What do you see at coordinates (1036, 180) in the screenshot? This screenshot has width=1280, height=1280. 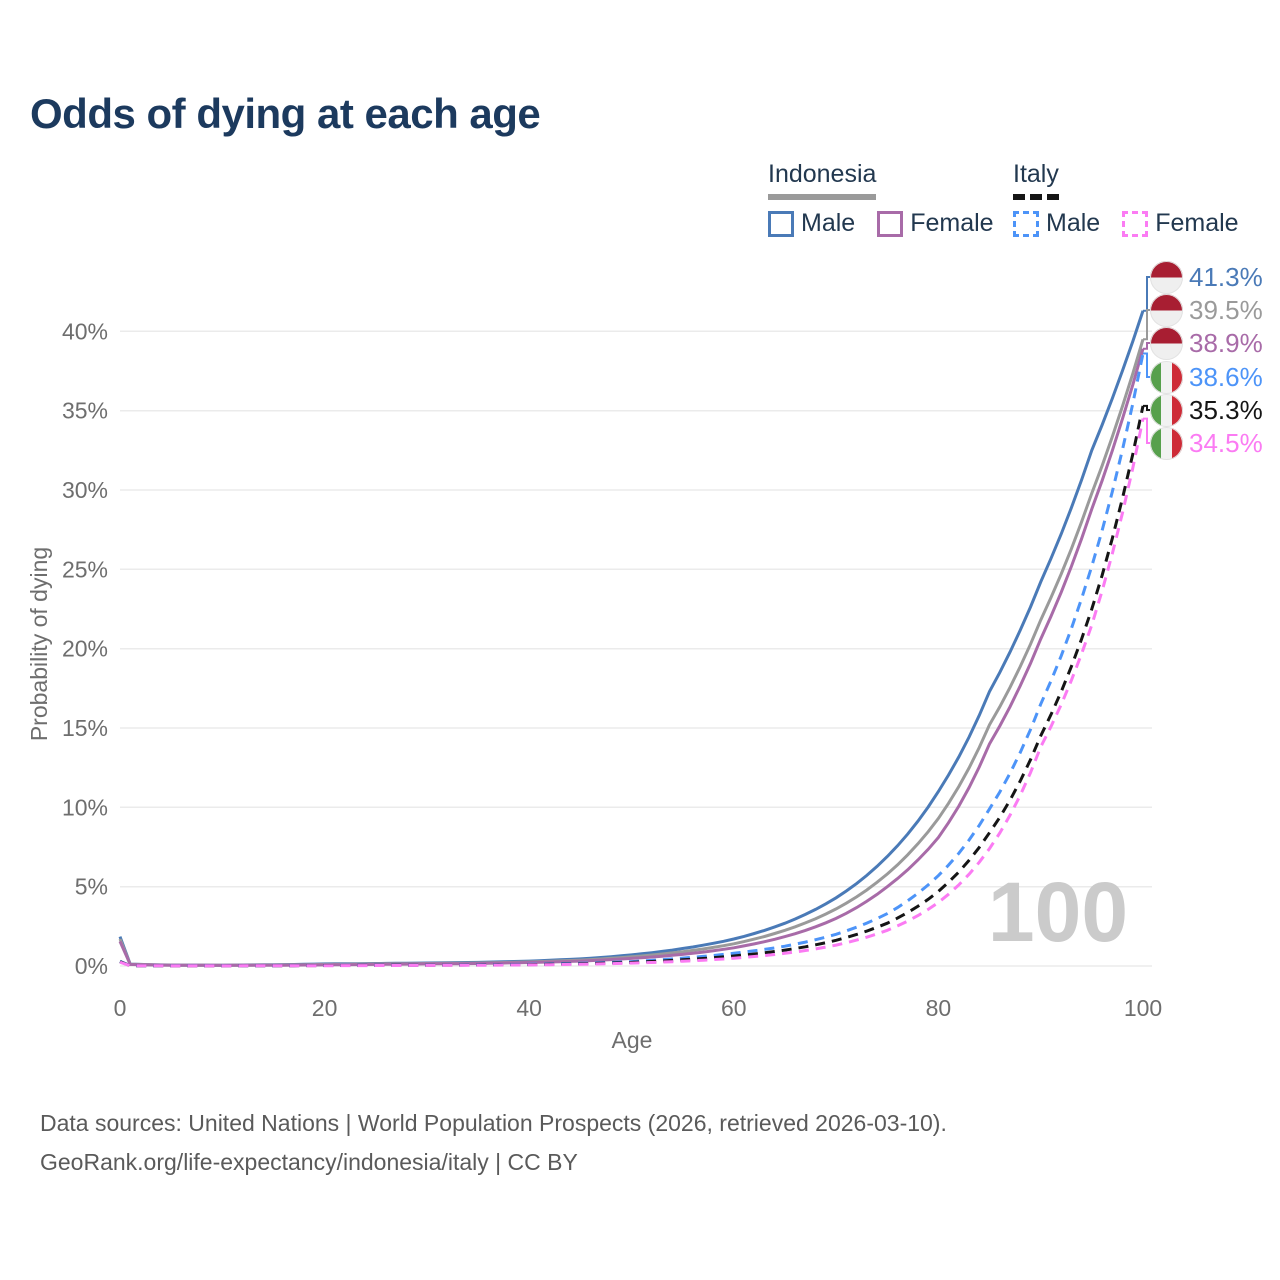 I see `legend-title-italy: Italy` at bounding box center [1036, 180].